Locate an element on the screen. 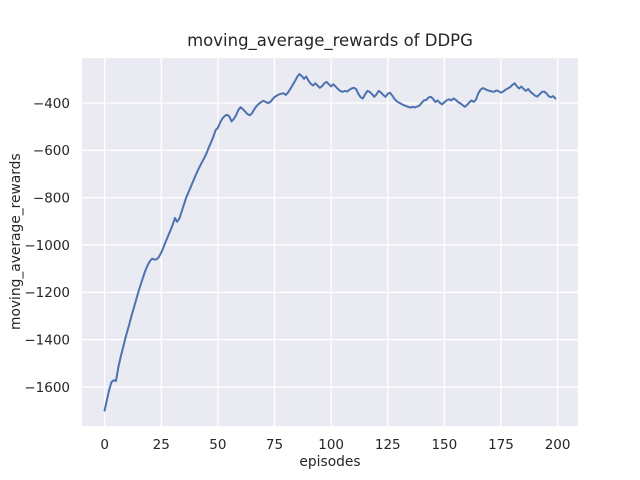 Image resolution: width=640 pixels, height=480 pixels. x-tick-label: 200 is located at coordinates (558, 445).